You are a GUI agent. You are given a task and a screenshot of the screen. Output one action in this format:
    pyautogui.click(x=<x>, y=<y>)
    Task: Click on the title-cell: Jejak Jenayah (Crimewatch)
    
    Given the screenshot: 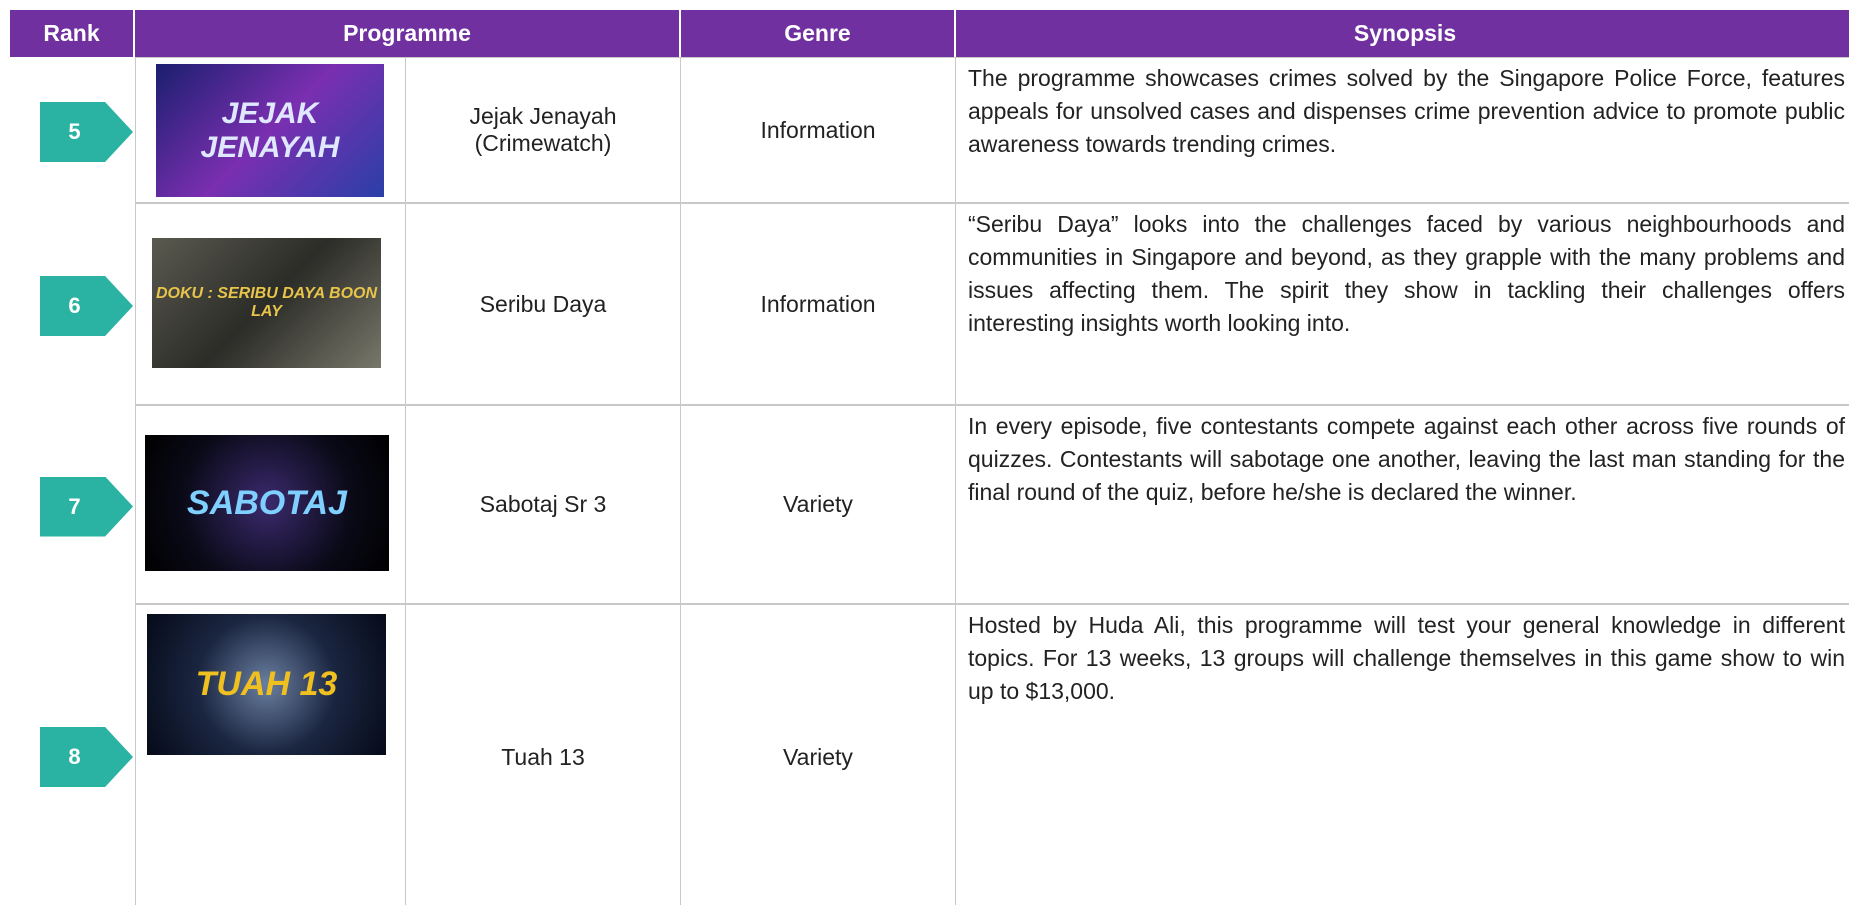 What is the action you would take?
    pyautogui.click(x=543, y=130)
    